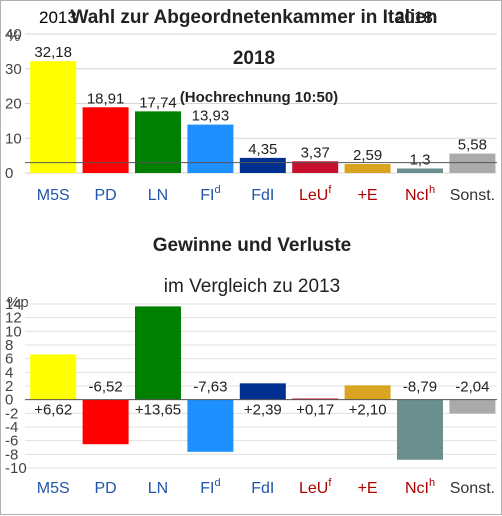 This screenshot has width=502, height=516. I want to click on top-unit-label: %, so click(13, 36).